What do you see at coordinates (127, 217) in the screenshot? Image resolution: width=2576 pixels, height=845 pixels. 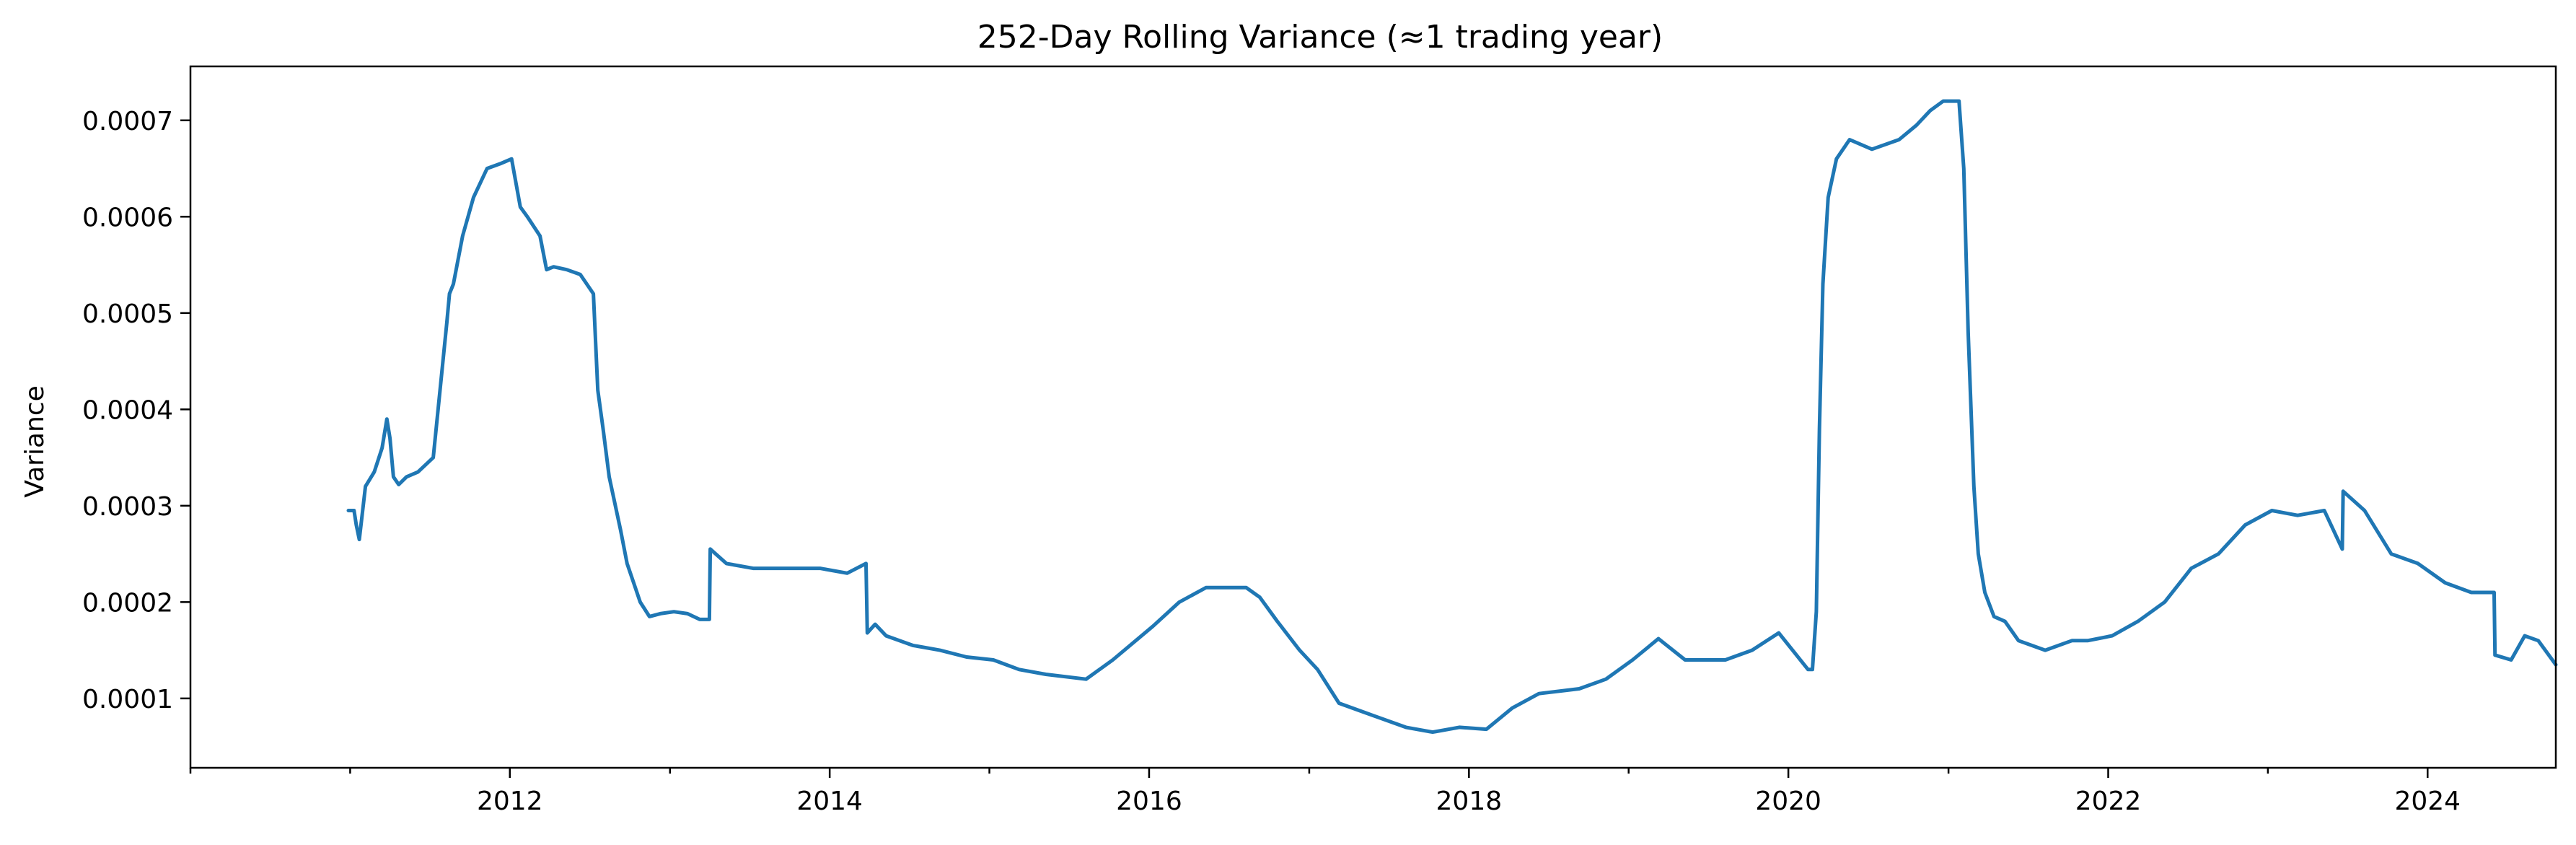 I see `y-tick-label: 0.0006` at bounding box center [127, 217].